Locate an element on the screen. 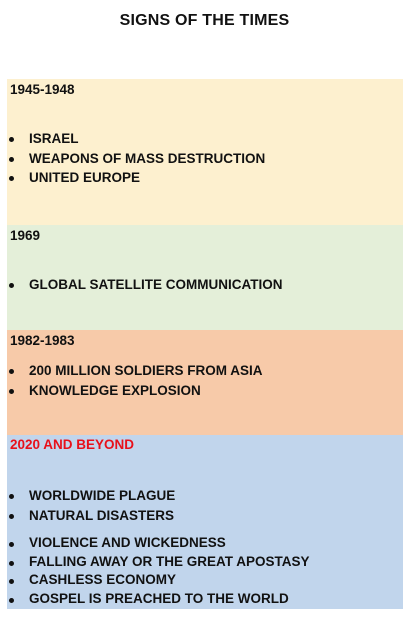 Image resolution: width=409 pixels, height=619 pixels. list-item-label: ISRAEL is located at coordinates (54, 138).